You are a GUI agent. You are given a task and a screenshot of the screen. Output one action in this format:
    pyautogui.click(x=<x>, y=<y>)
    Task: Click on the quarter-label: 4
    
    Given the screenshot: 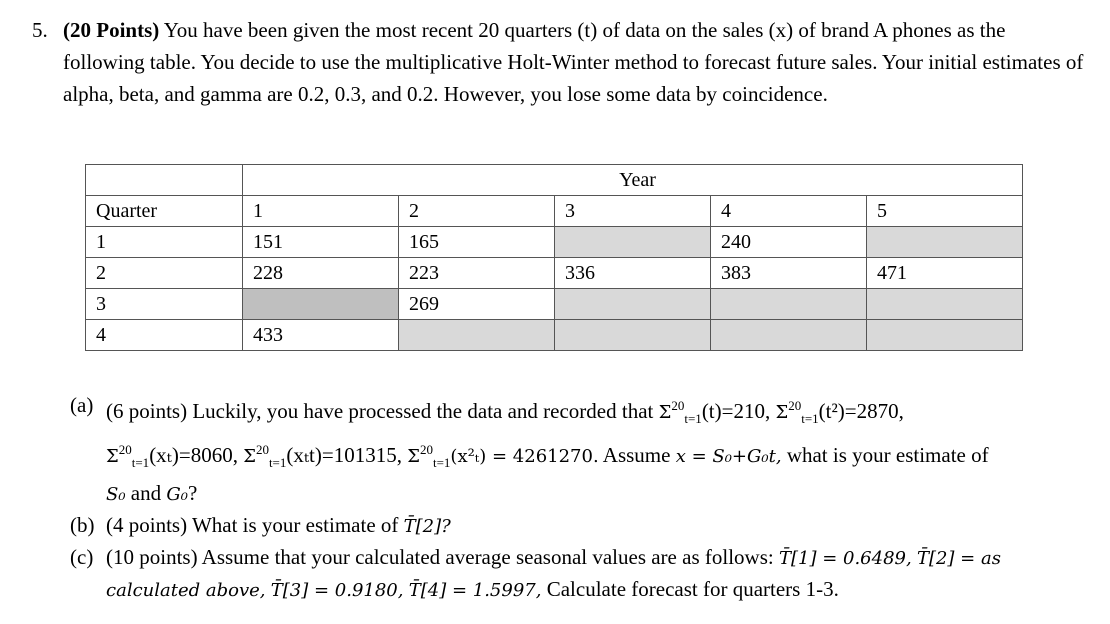 What is the action you would take?
    pyautogui.click(x=164, y=335)
    